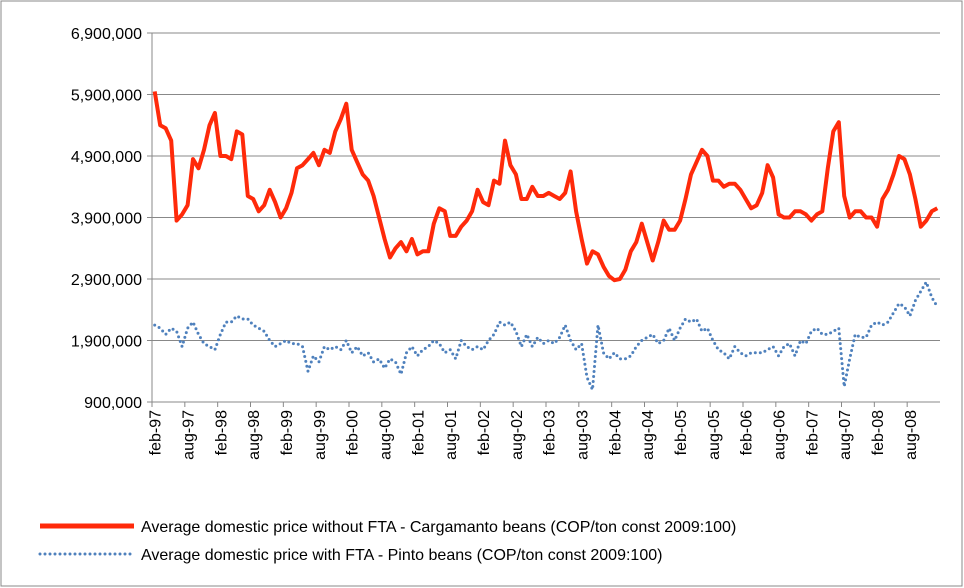 The image size is (964, 588). What do you see at coordinates (812, 432) in the screenshot?
I see `x-tick-label: feb-07` at bounding box center [812, 432].